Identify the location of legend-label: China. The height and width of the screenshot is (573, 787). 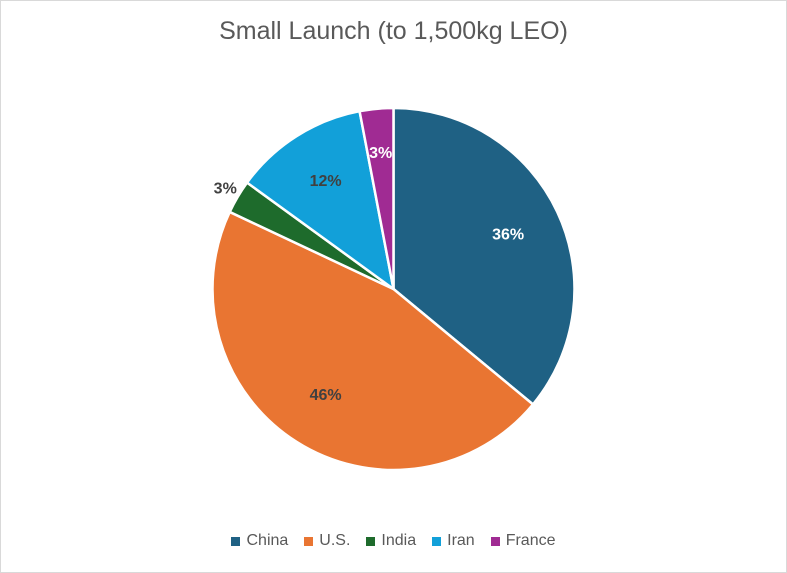
(267, 540).